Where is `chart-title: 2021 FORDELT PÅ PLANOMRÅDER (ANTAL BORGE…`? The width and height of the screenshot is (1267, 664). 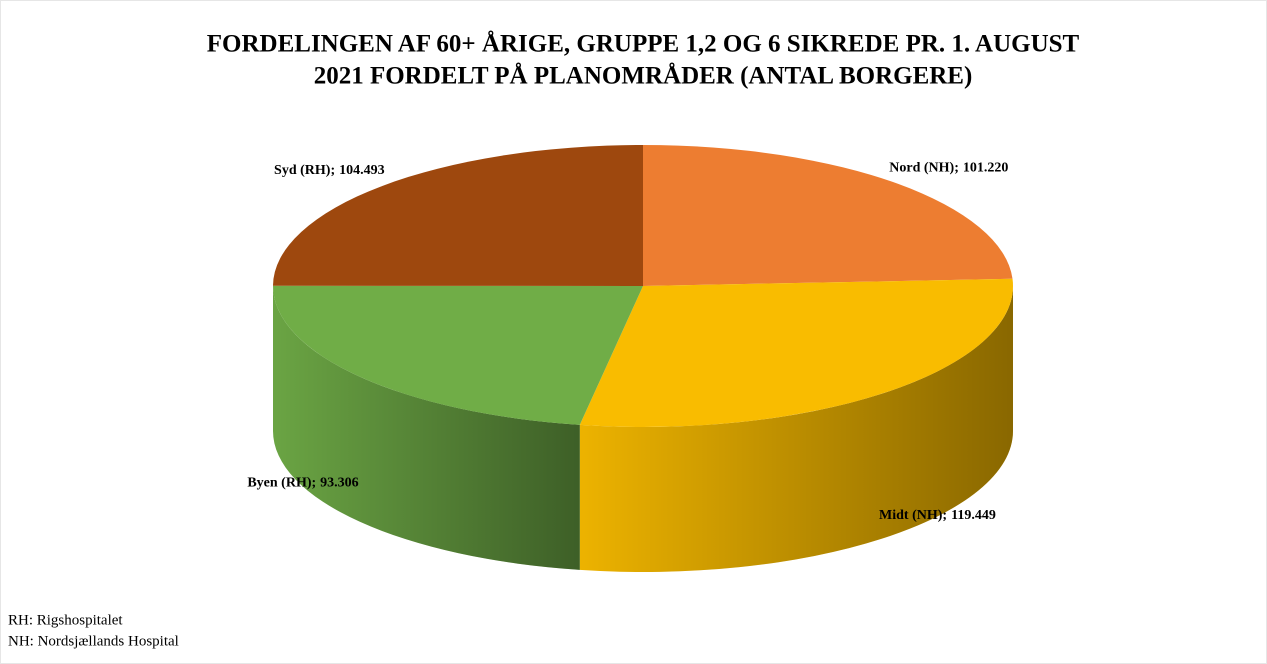
chart-title: 2021 FORDELT PÅ PLANOMRÅDER (ANTAL BORGE… is located at coordinates (643, 76).